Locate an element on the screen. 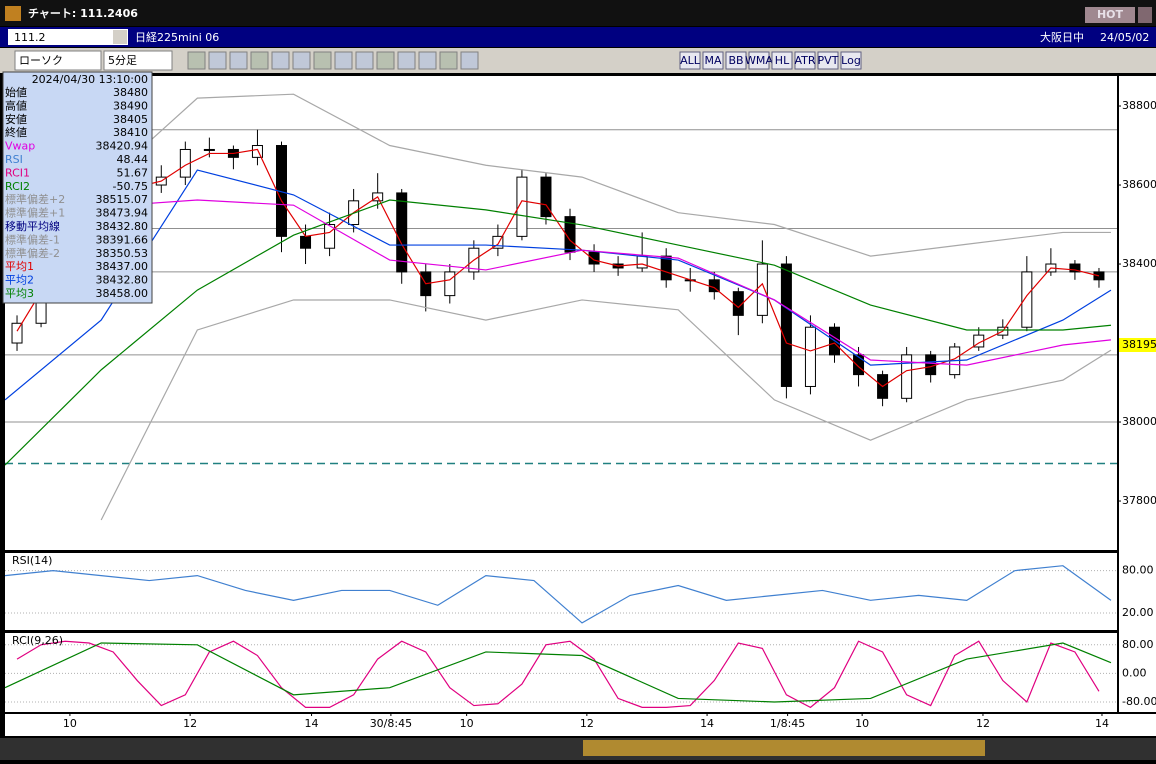 The image size is (1156, 764). tool-label: HL is located at coordinates (782, 60).